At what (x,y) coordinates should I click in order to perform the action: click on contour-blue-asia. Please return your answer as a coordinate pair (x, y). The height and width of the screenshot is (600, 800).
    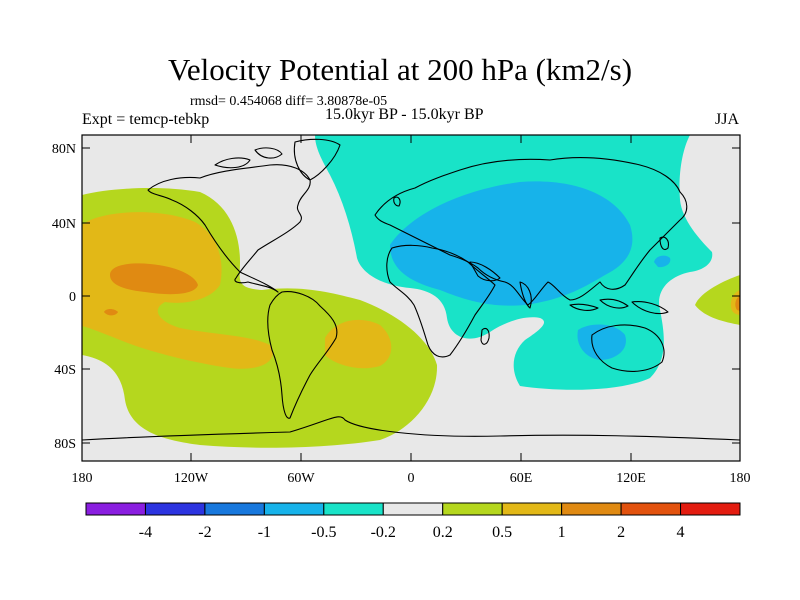
    Looking at the image, I should click on (511, 243).